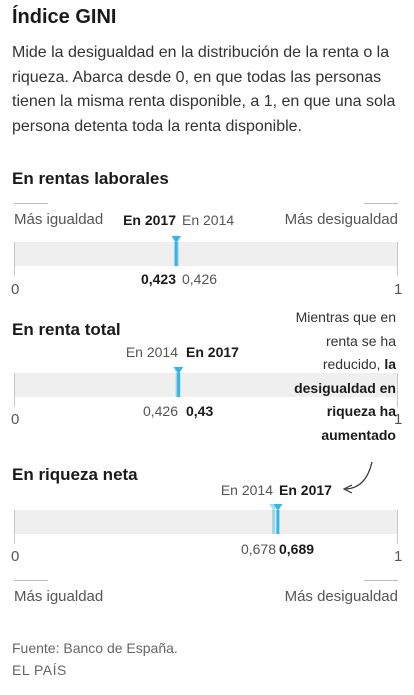  I want to click on top-more-label: Más desigualdad, so click(341, 219).